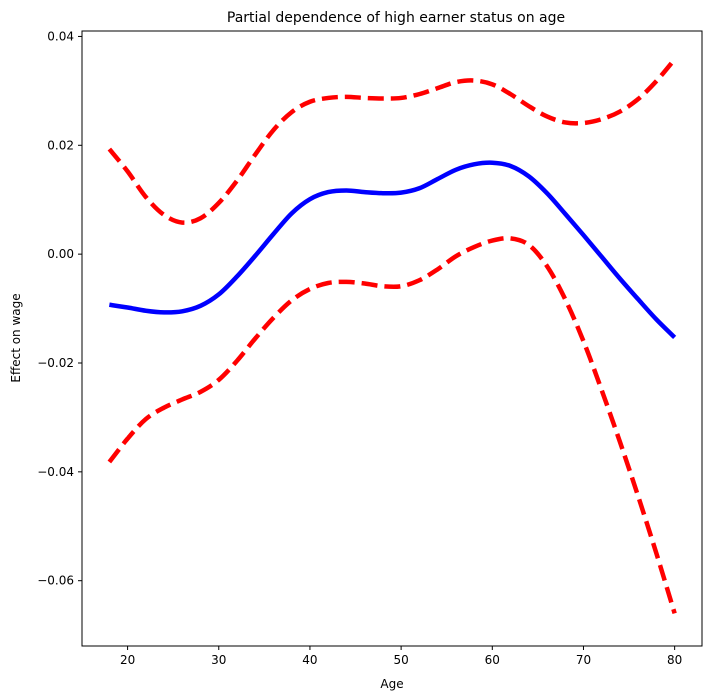  Describe the element at coordinates (55, 581) in the screenshot. I see `y-tick-label: −0.06` at that location.